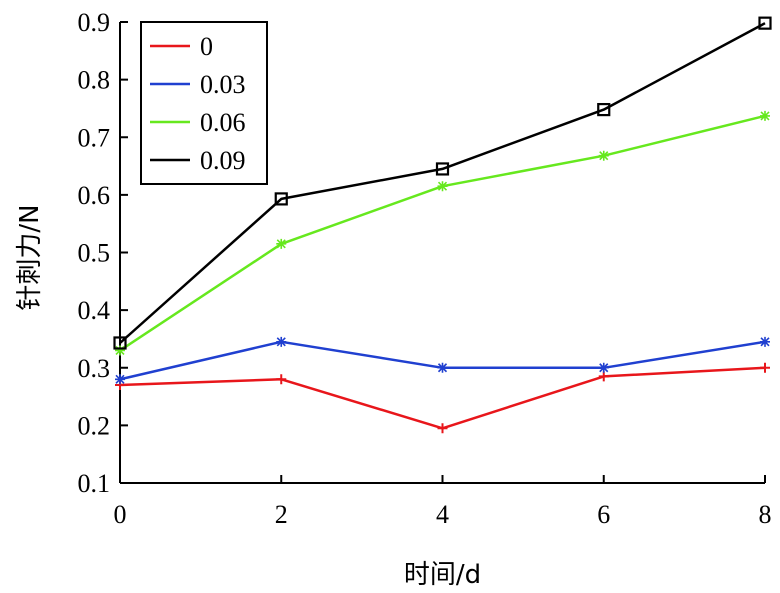 This screenshot has height=593, width=780. Describe the element at coordinates (94, 195) in the screenshot. I see `y-tick-label: 0.6` at that location.